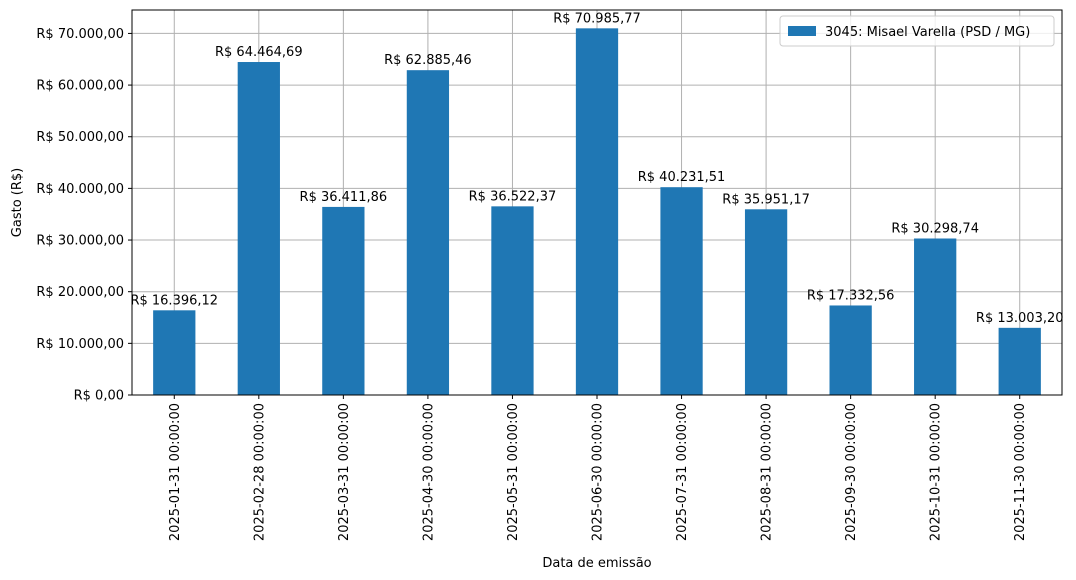 The height and width of the screenshot is (580, 1076). Describe the element at coordinates (174, 300) in the screenshot. I see `bar-value-label: R$ 16.396,12` at that location.